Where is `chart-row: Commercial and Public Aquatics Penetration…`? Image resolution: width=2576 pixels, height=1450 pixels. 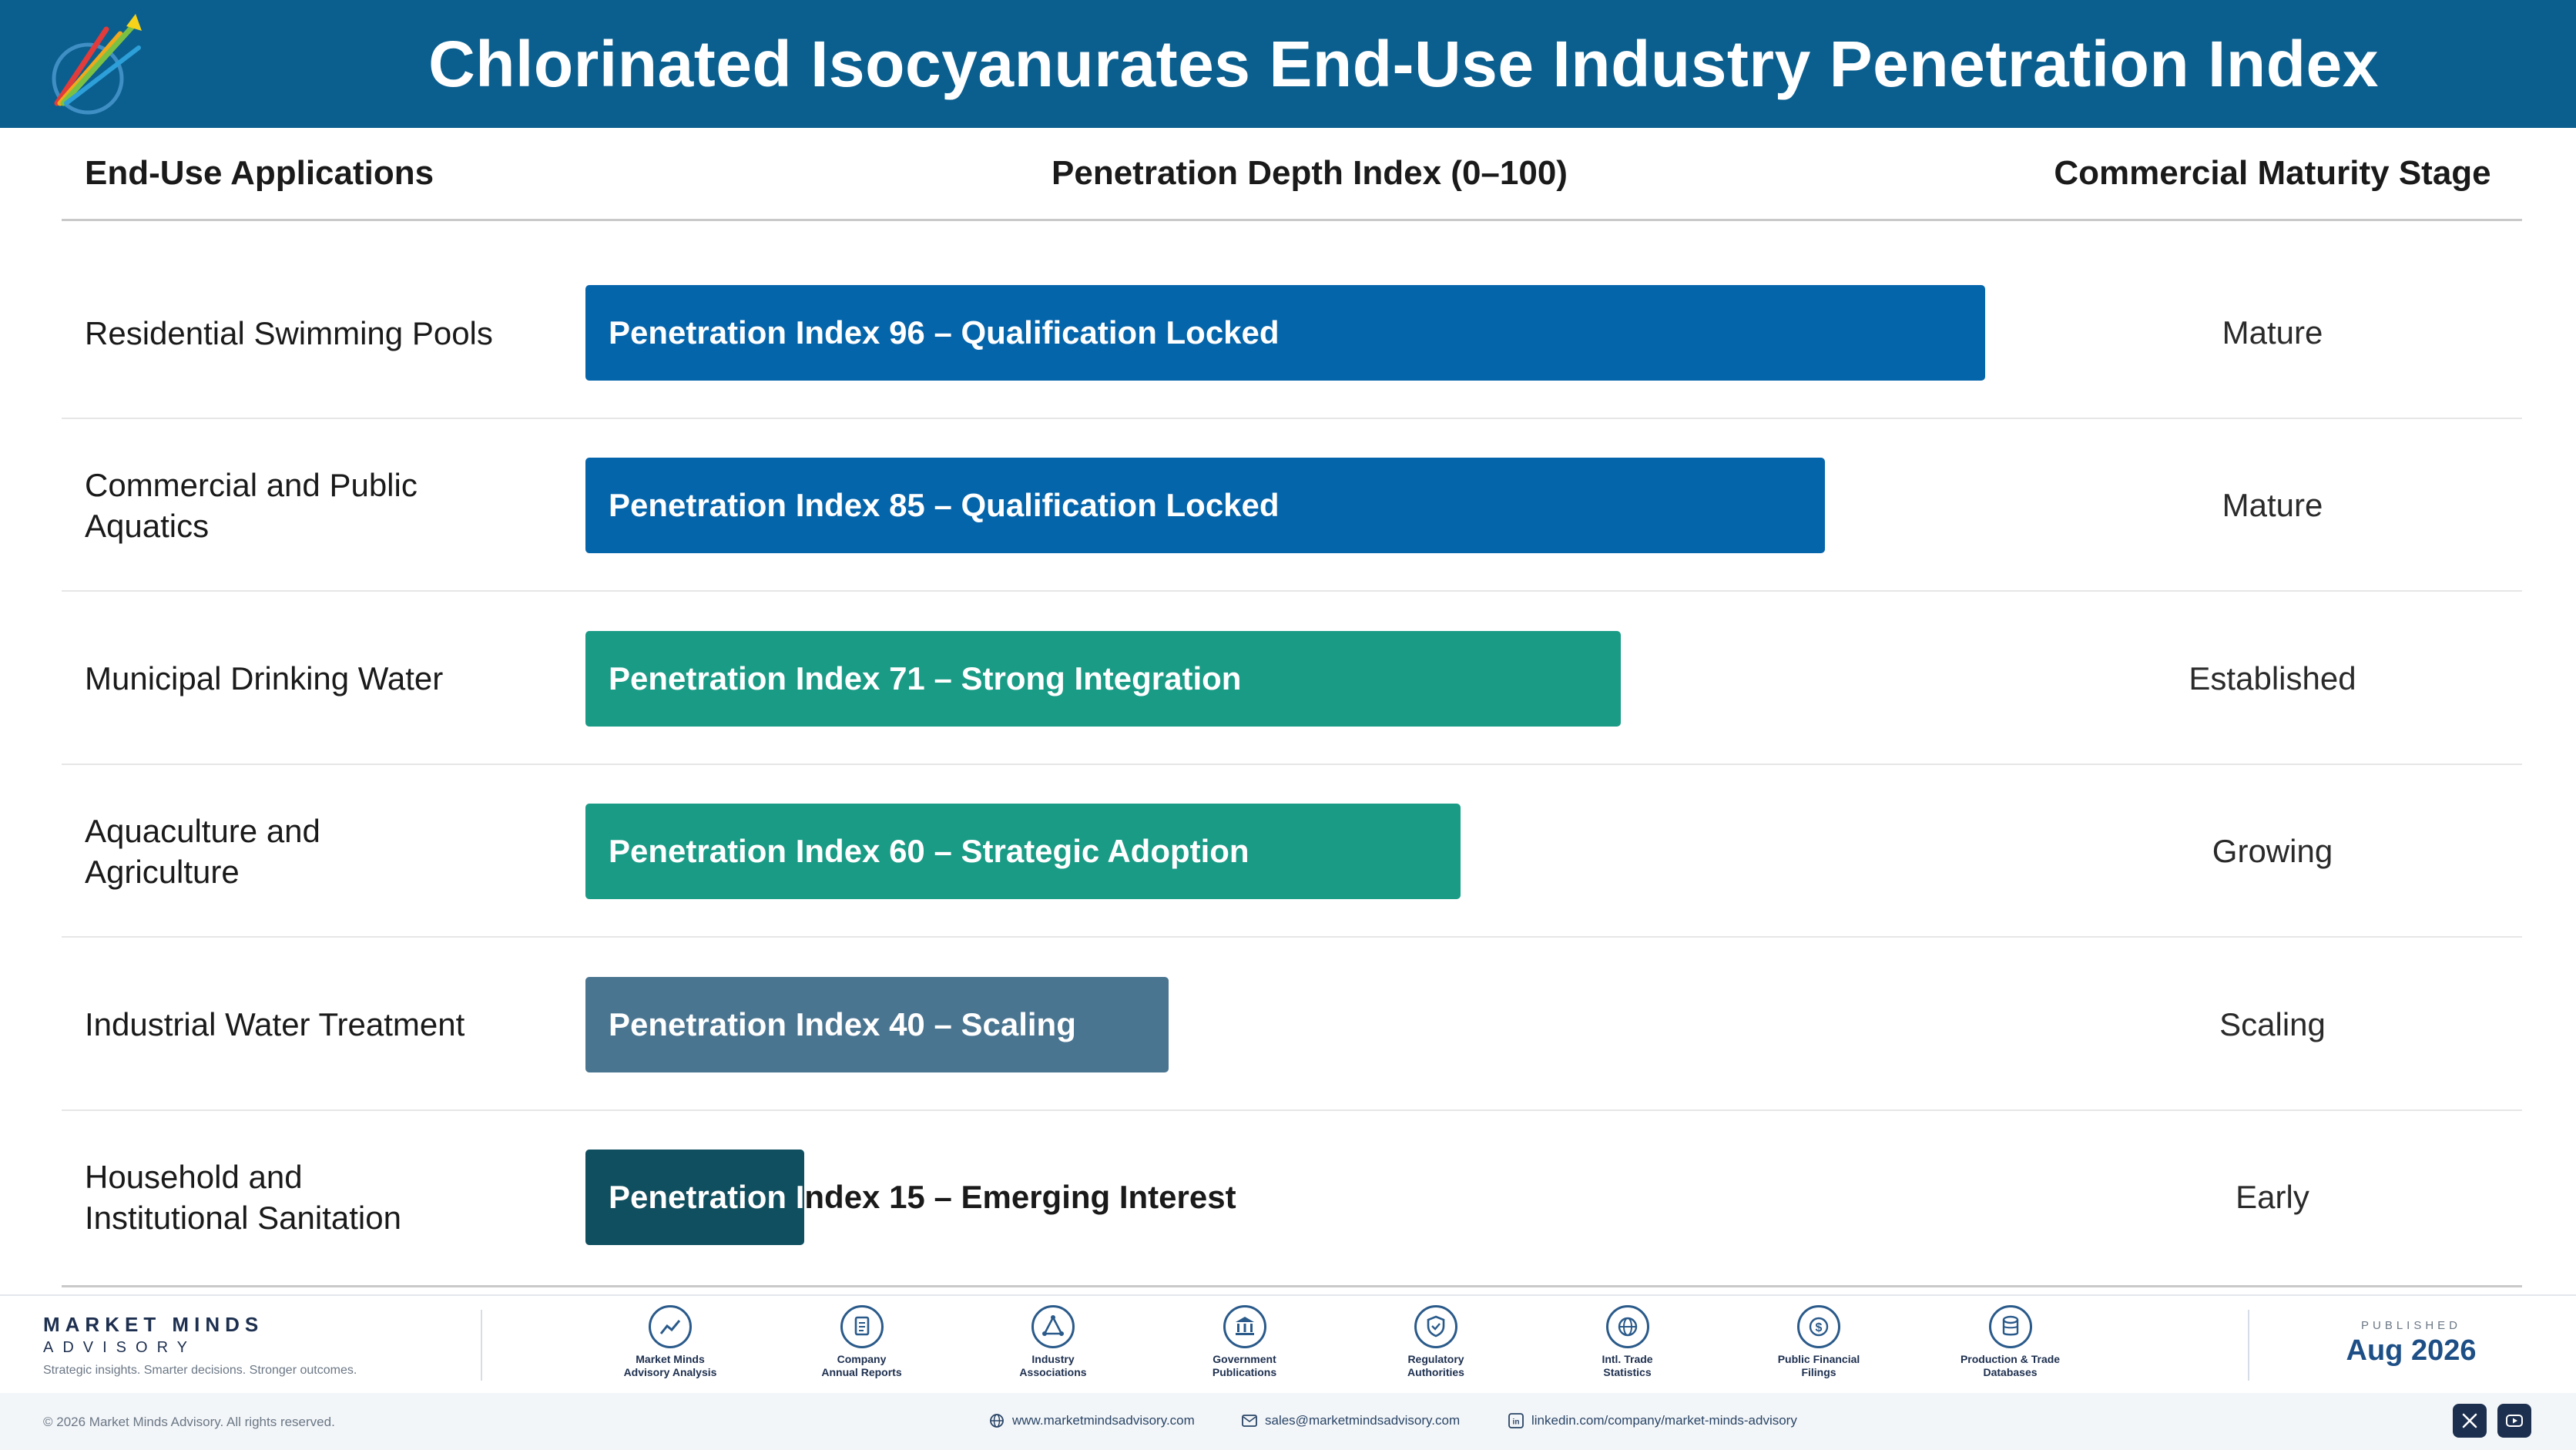 chart-row: Commercial and Public Aquatics Penetration… is located at coordinates (1292, 505).